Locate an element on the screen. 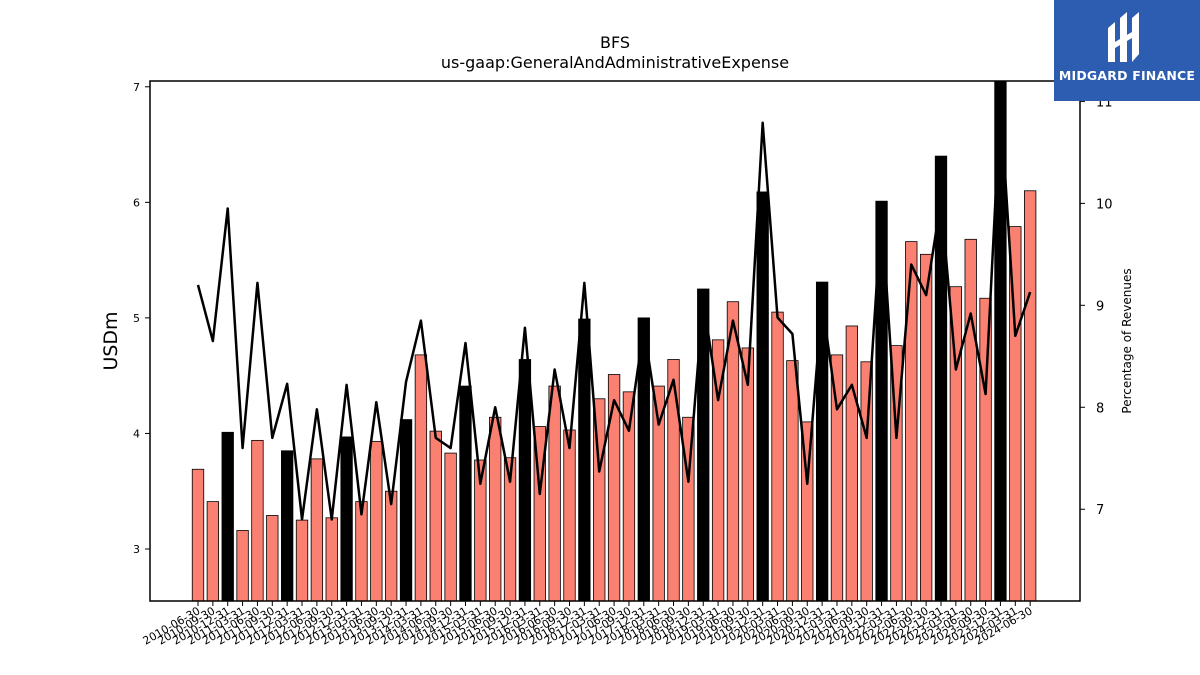 The width and height of the screenshot is (1200, 675). y2-tick-label: 7 is located at coordinates (1100, 510).